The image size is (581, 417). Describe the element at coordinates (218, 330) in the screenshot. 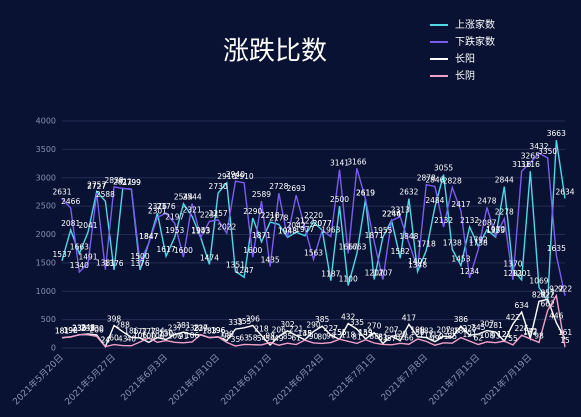

I see `data-label: 196` at that location.